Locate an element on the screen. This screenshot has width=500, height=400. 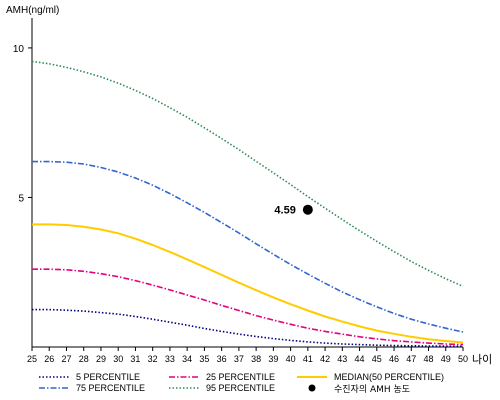
legend-label: 수진자의 AMH 농도 is located at coordinates (372, 389).